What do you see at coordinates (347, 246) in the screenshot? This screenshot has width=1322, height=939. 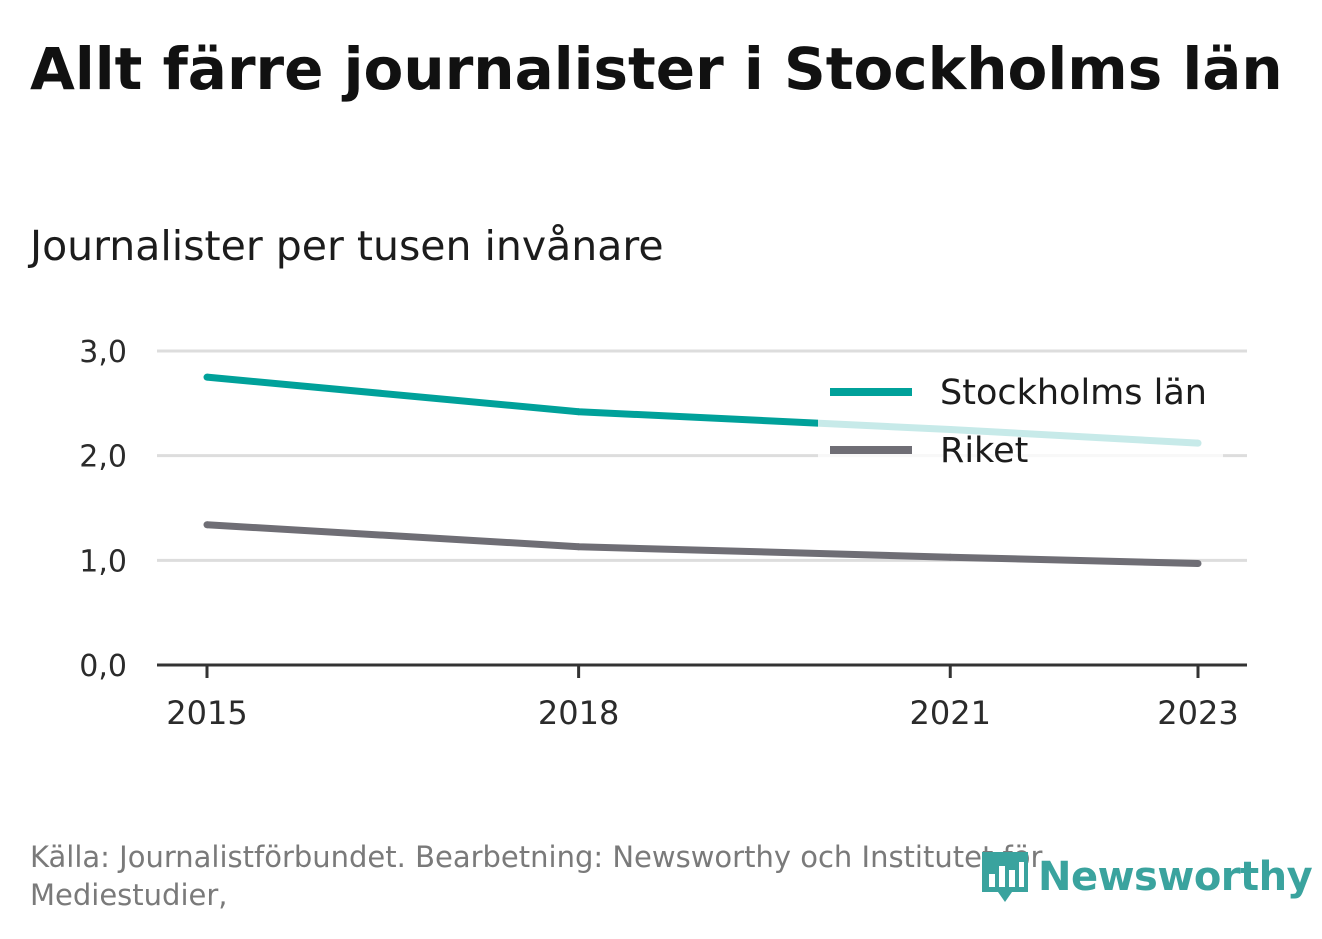 I see `chart-subtitle: Journalister per tusen invånare` at bounding box center [347, 246].